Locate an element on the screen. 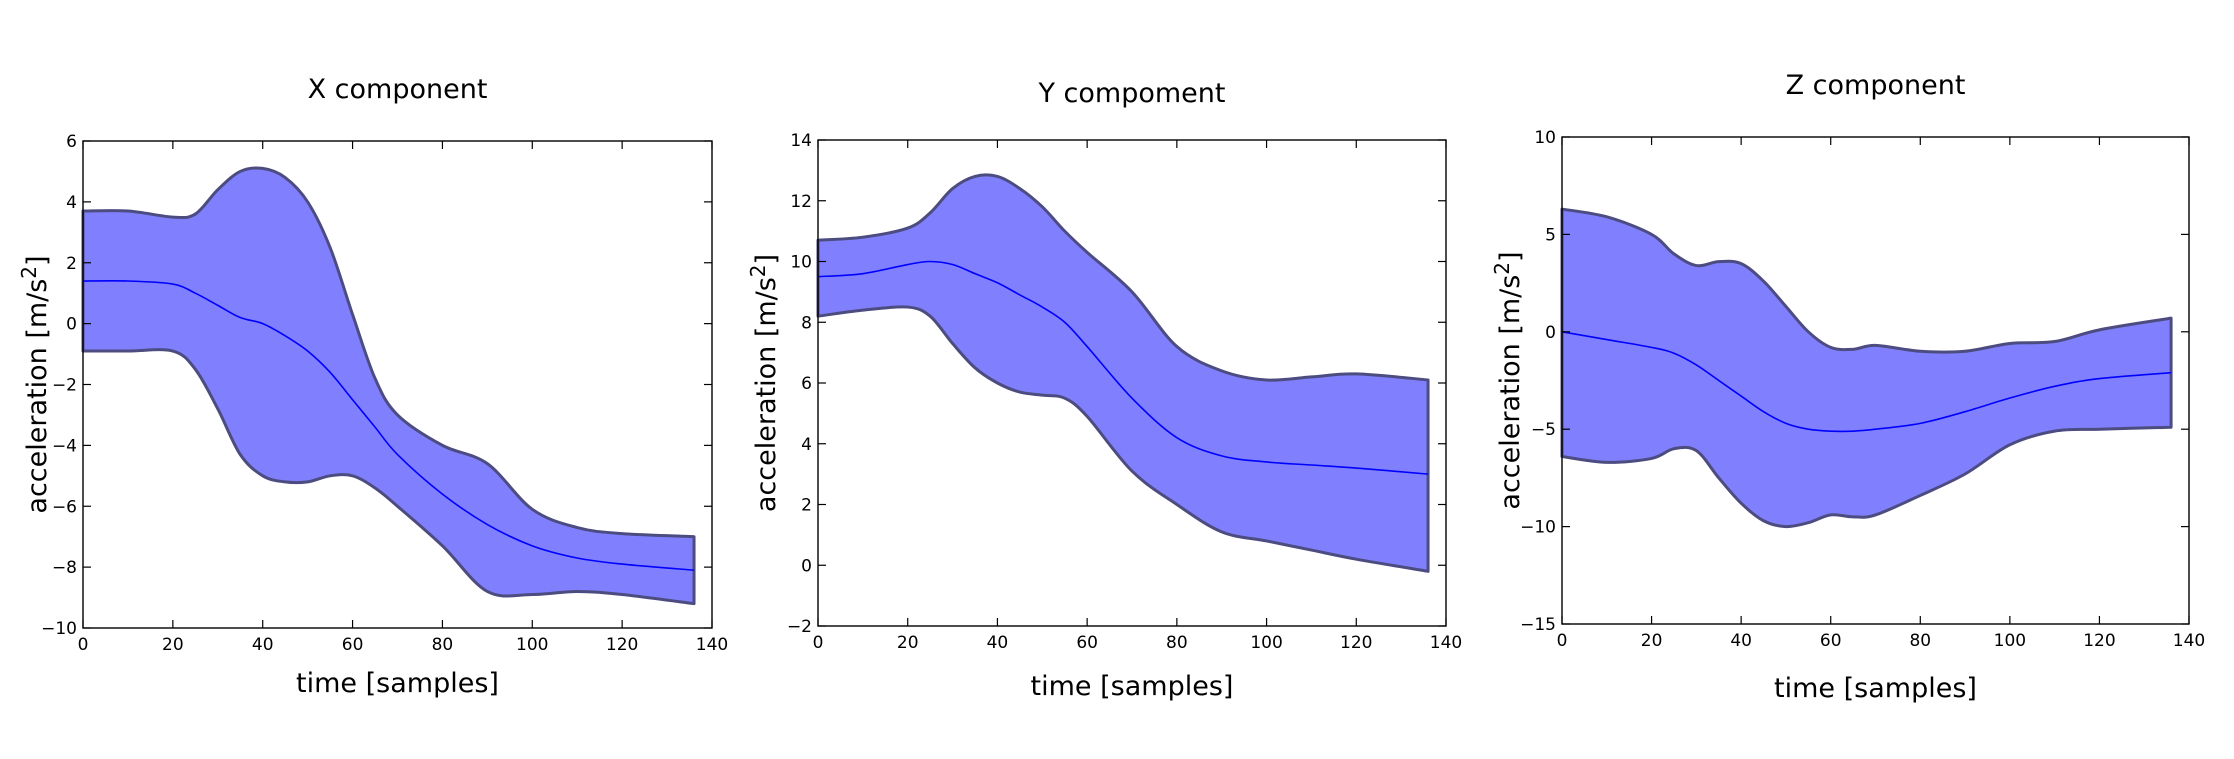  y-tick-label: −15 is located at coordinates (1538, 625).